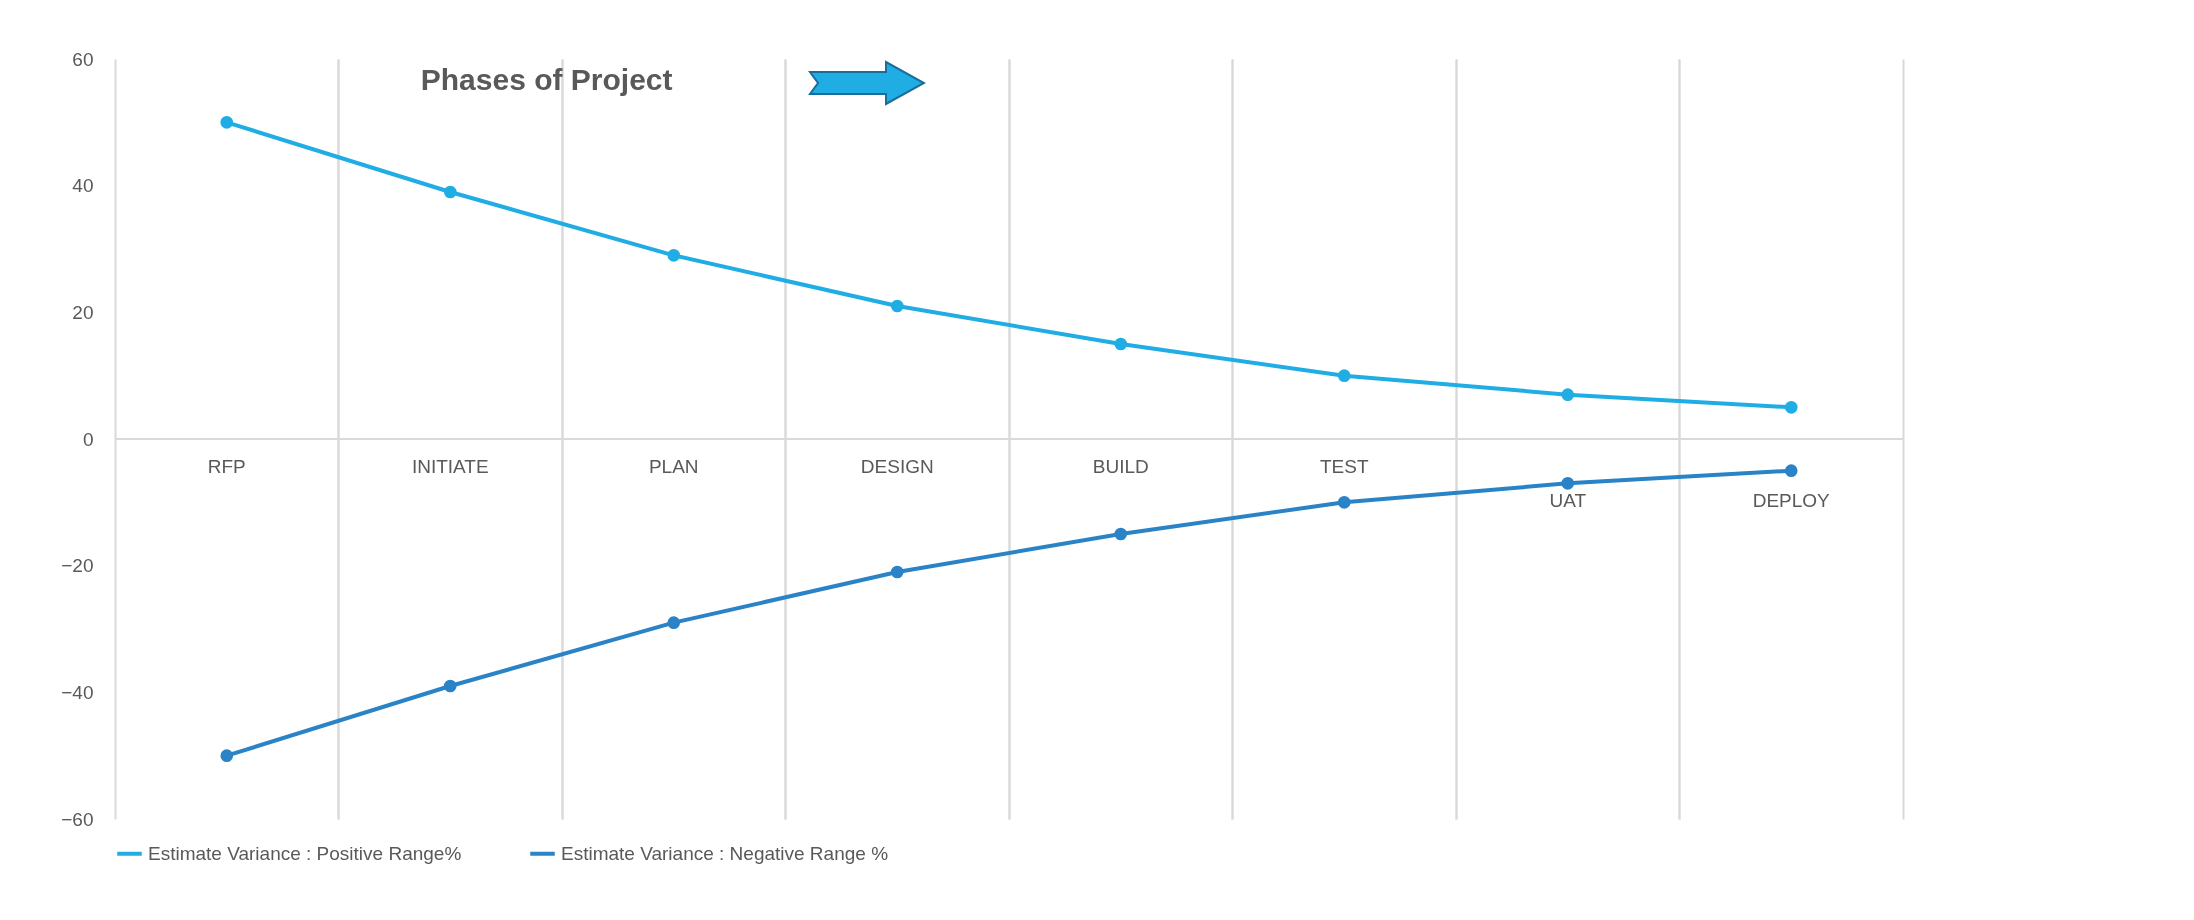 The image size is (2194, 920). What do you see at coordinates (725, 853) in the screenshot?
I see `legend-label: Estimate Variance : Negative Range %` at bounding box center [725, 853].